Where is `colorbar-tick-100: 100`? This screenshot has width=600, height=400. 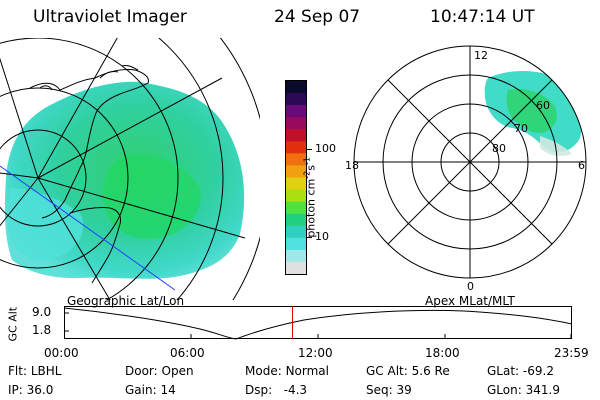 colorbar-tick-100: 100 is located at coordinates (325, 148).